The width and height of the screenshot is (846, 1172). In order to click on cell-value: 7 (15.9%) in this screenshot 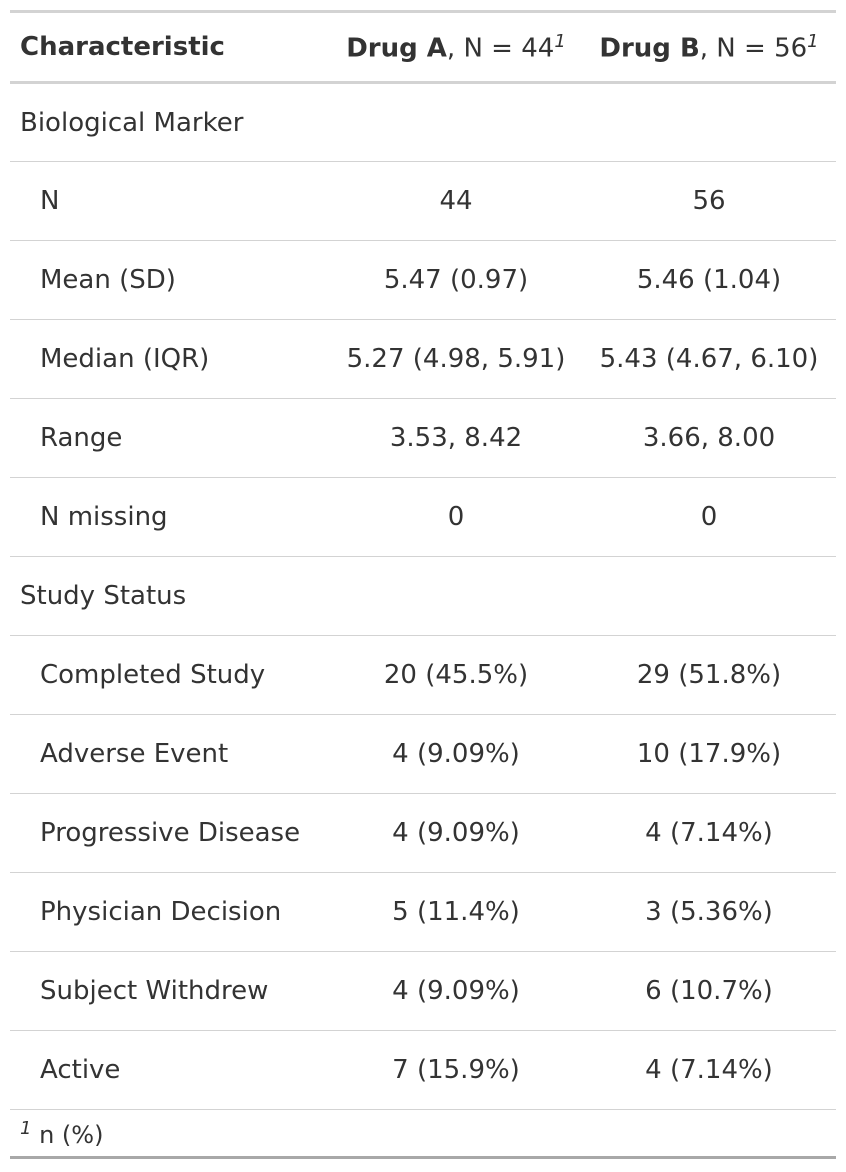, I will do `click(456, 1070)`.